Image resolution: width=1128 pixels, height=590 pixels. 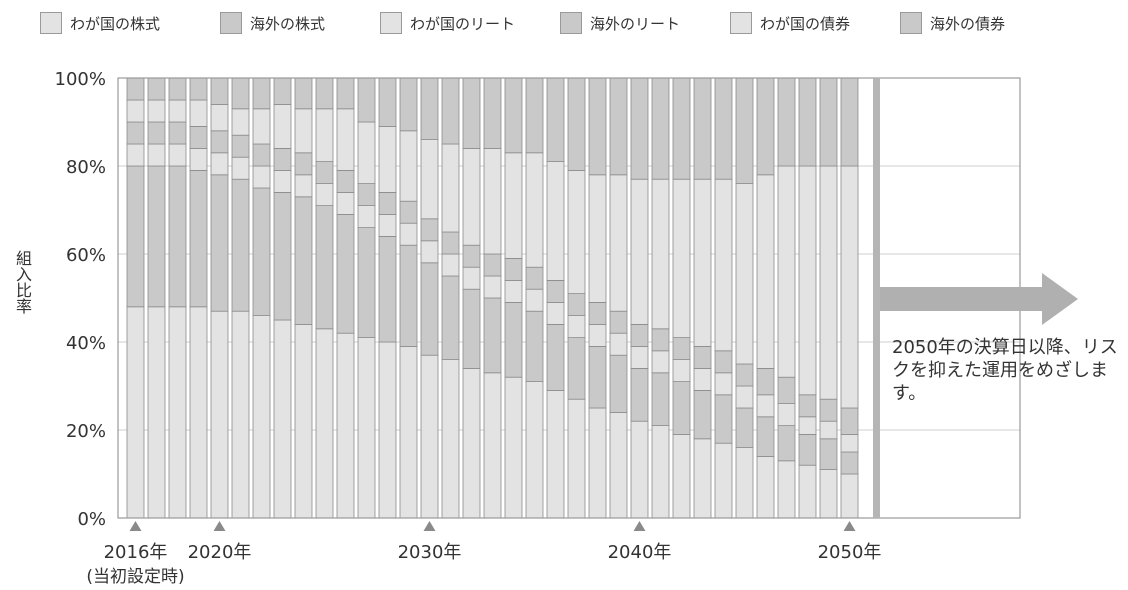 I want to click on legend-label: 海外の債券, so click(x=968, y=23).